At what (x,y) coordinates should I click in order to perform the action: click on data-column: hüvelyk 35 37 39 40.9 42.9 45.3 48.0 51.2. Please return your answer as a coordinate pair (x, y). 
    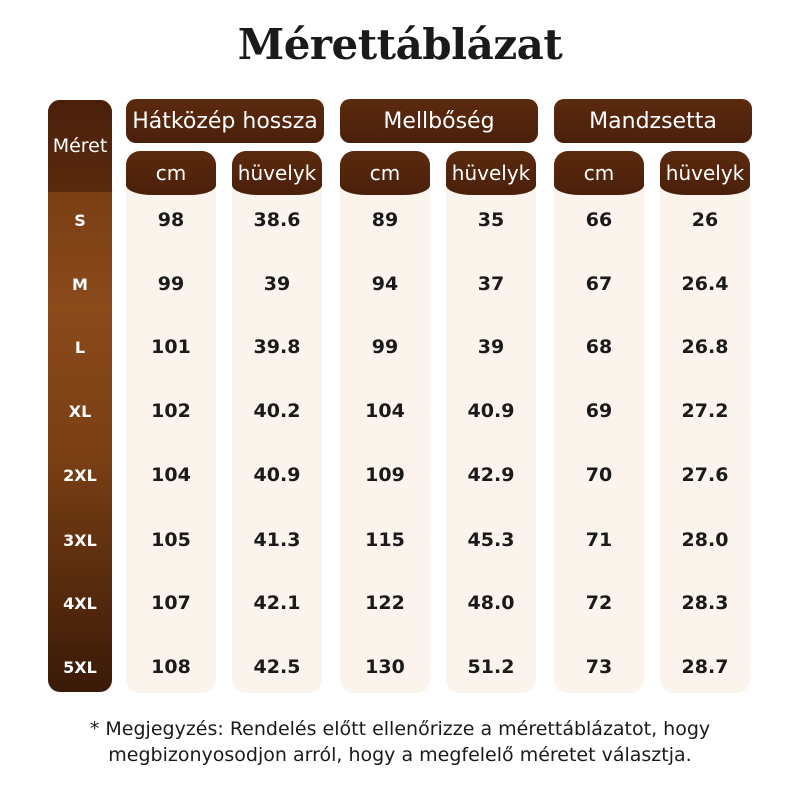
    Looking at the image, I should click on (491, 422).